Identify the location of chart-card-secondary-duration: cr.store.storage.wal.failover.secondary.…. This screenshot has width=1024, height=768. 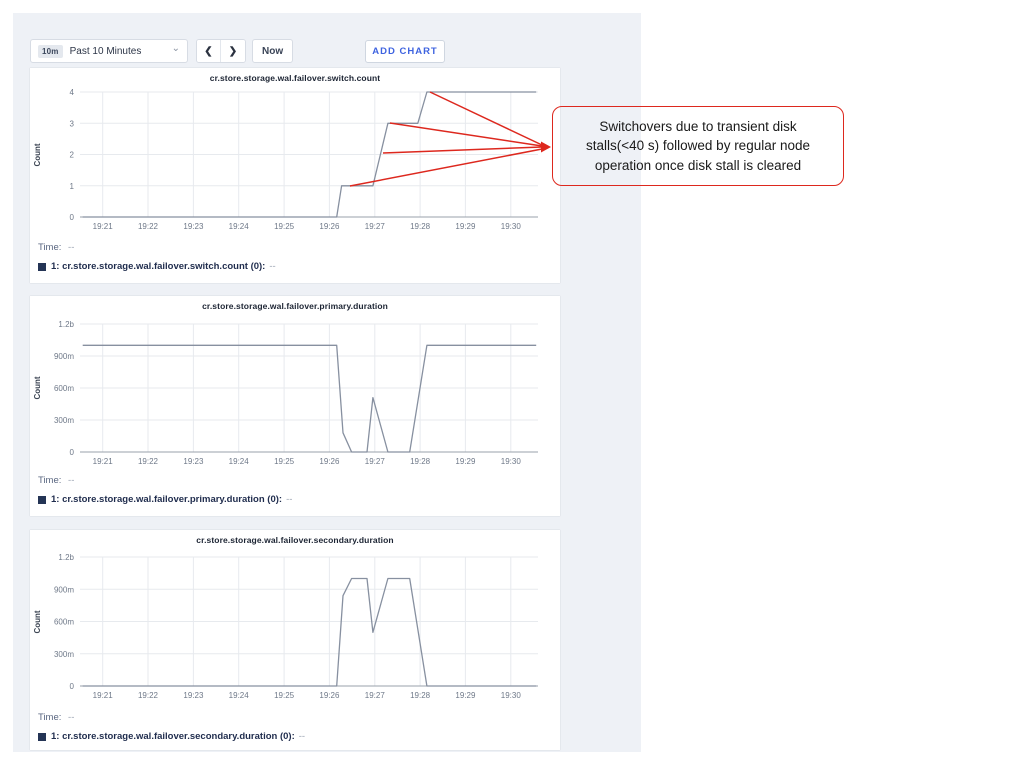
(295, 640).